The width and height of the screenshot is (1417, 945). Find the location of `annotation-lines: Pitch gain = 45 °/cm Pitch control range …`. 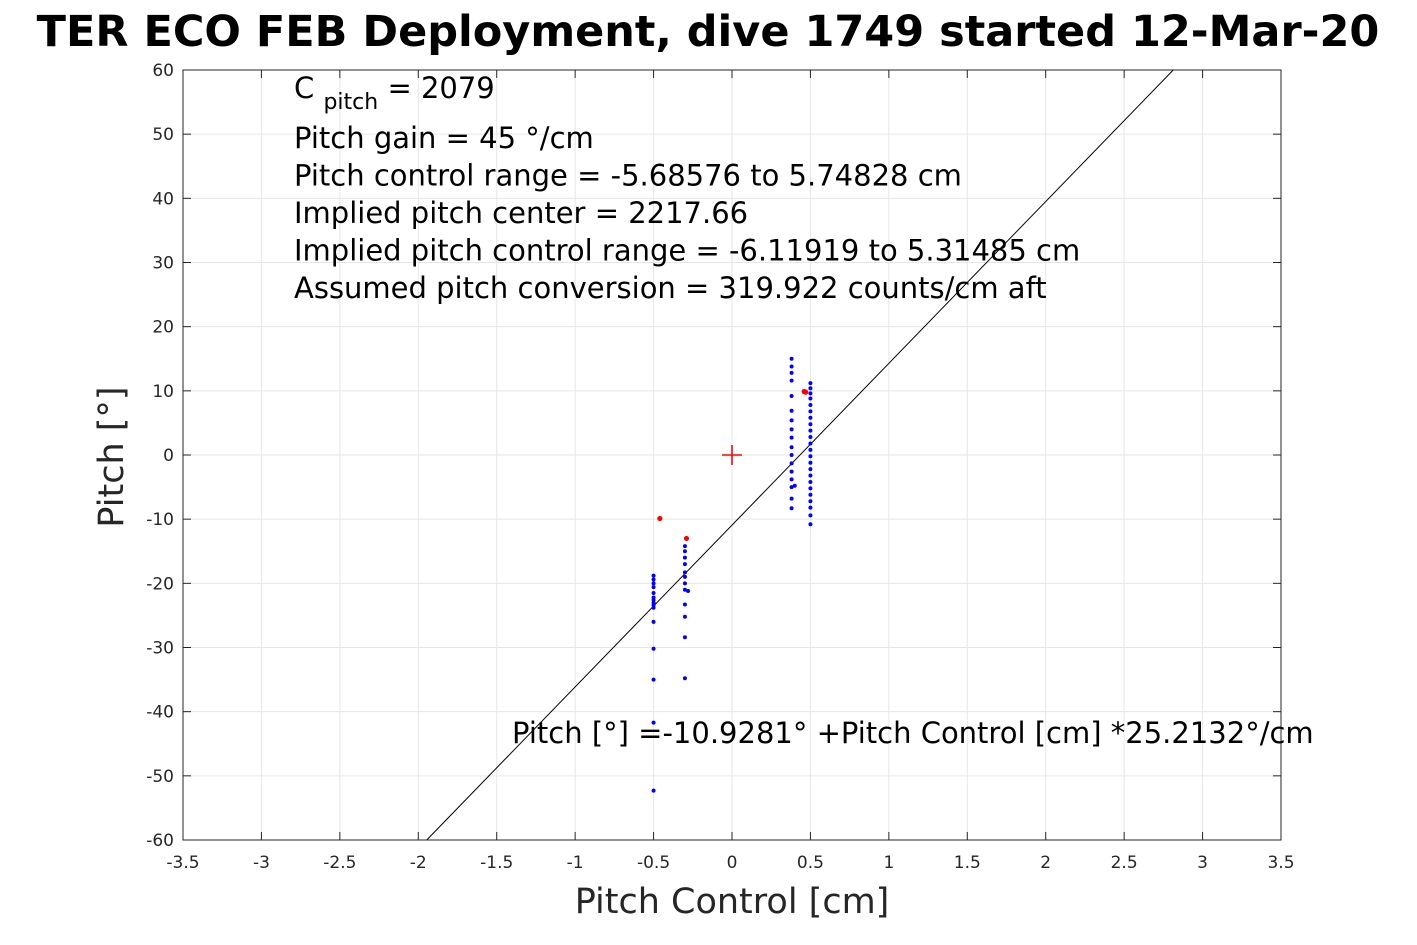

annotation-lines: Pitch gain = 45 °/cm Pitch control range … is located at coordinates (687, 213).